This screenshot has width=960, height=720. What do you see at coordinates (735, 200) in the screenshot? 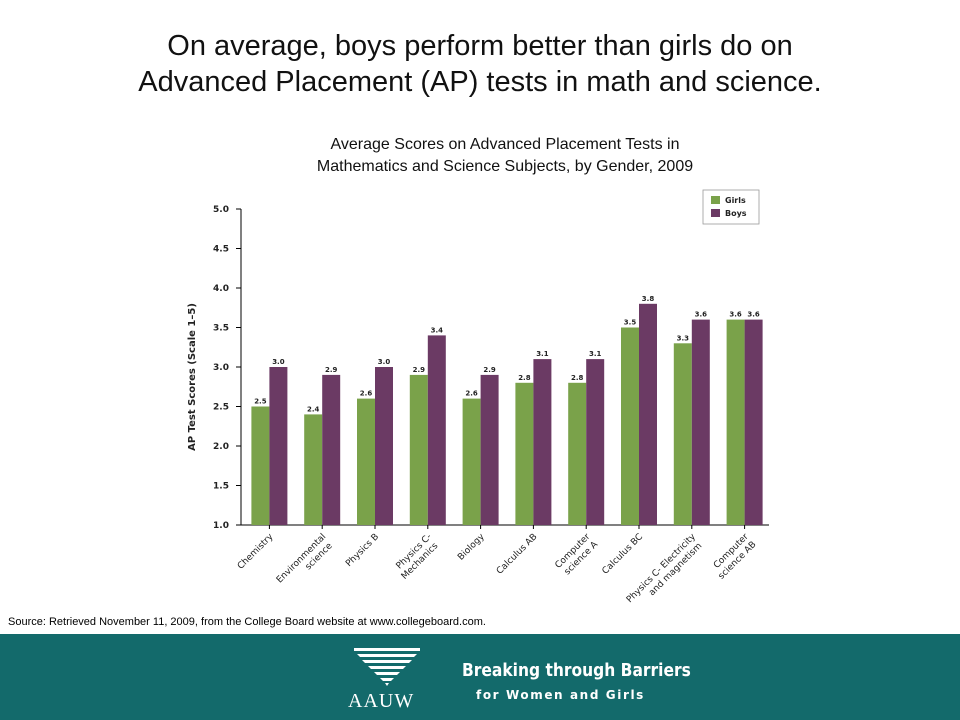
I see `legend-label-girls: Girls` at bounding box center [735, 200].